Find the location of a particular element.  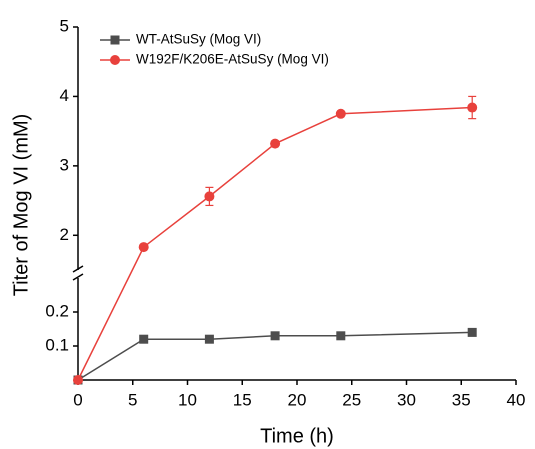

series-line is located at coordinates (275, 356).